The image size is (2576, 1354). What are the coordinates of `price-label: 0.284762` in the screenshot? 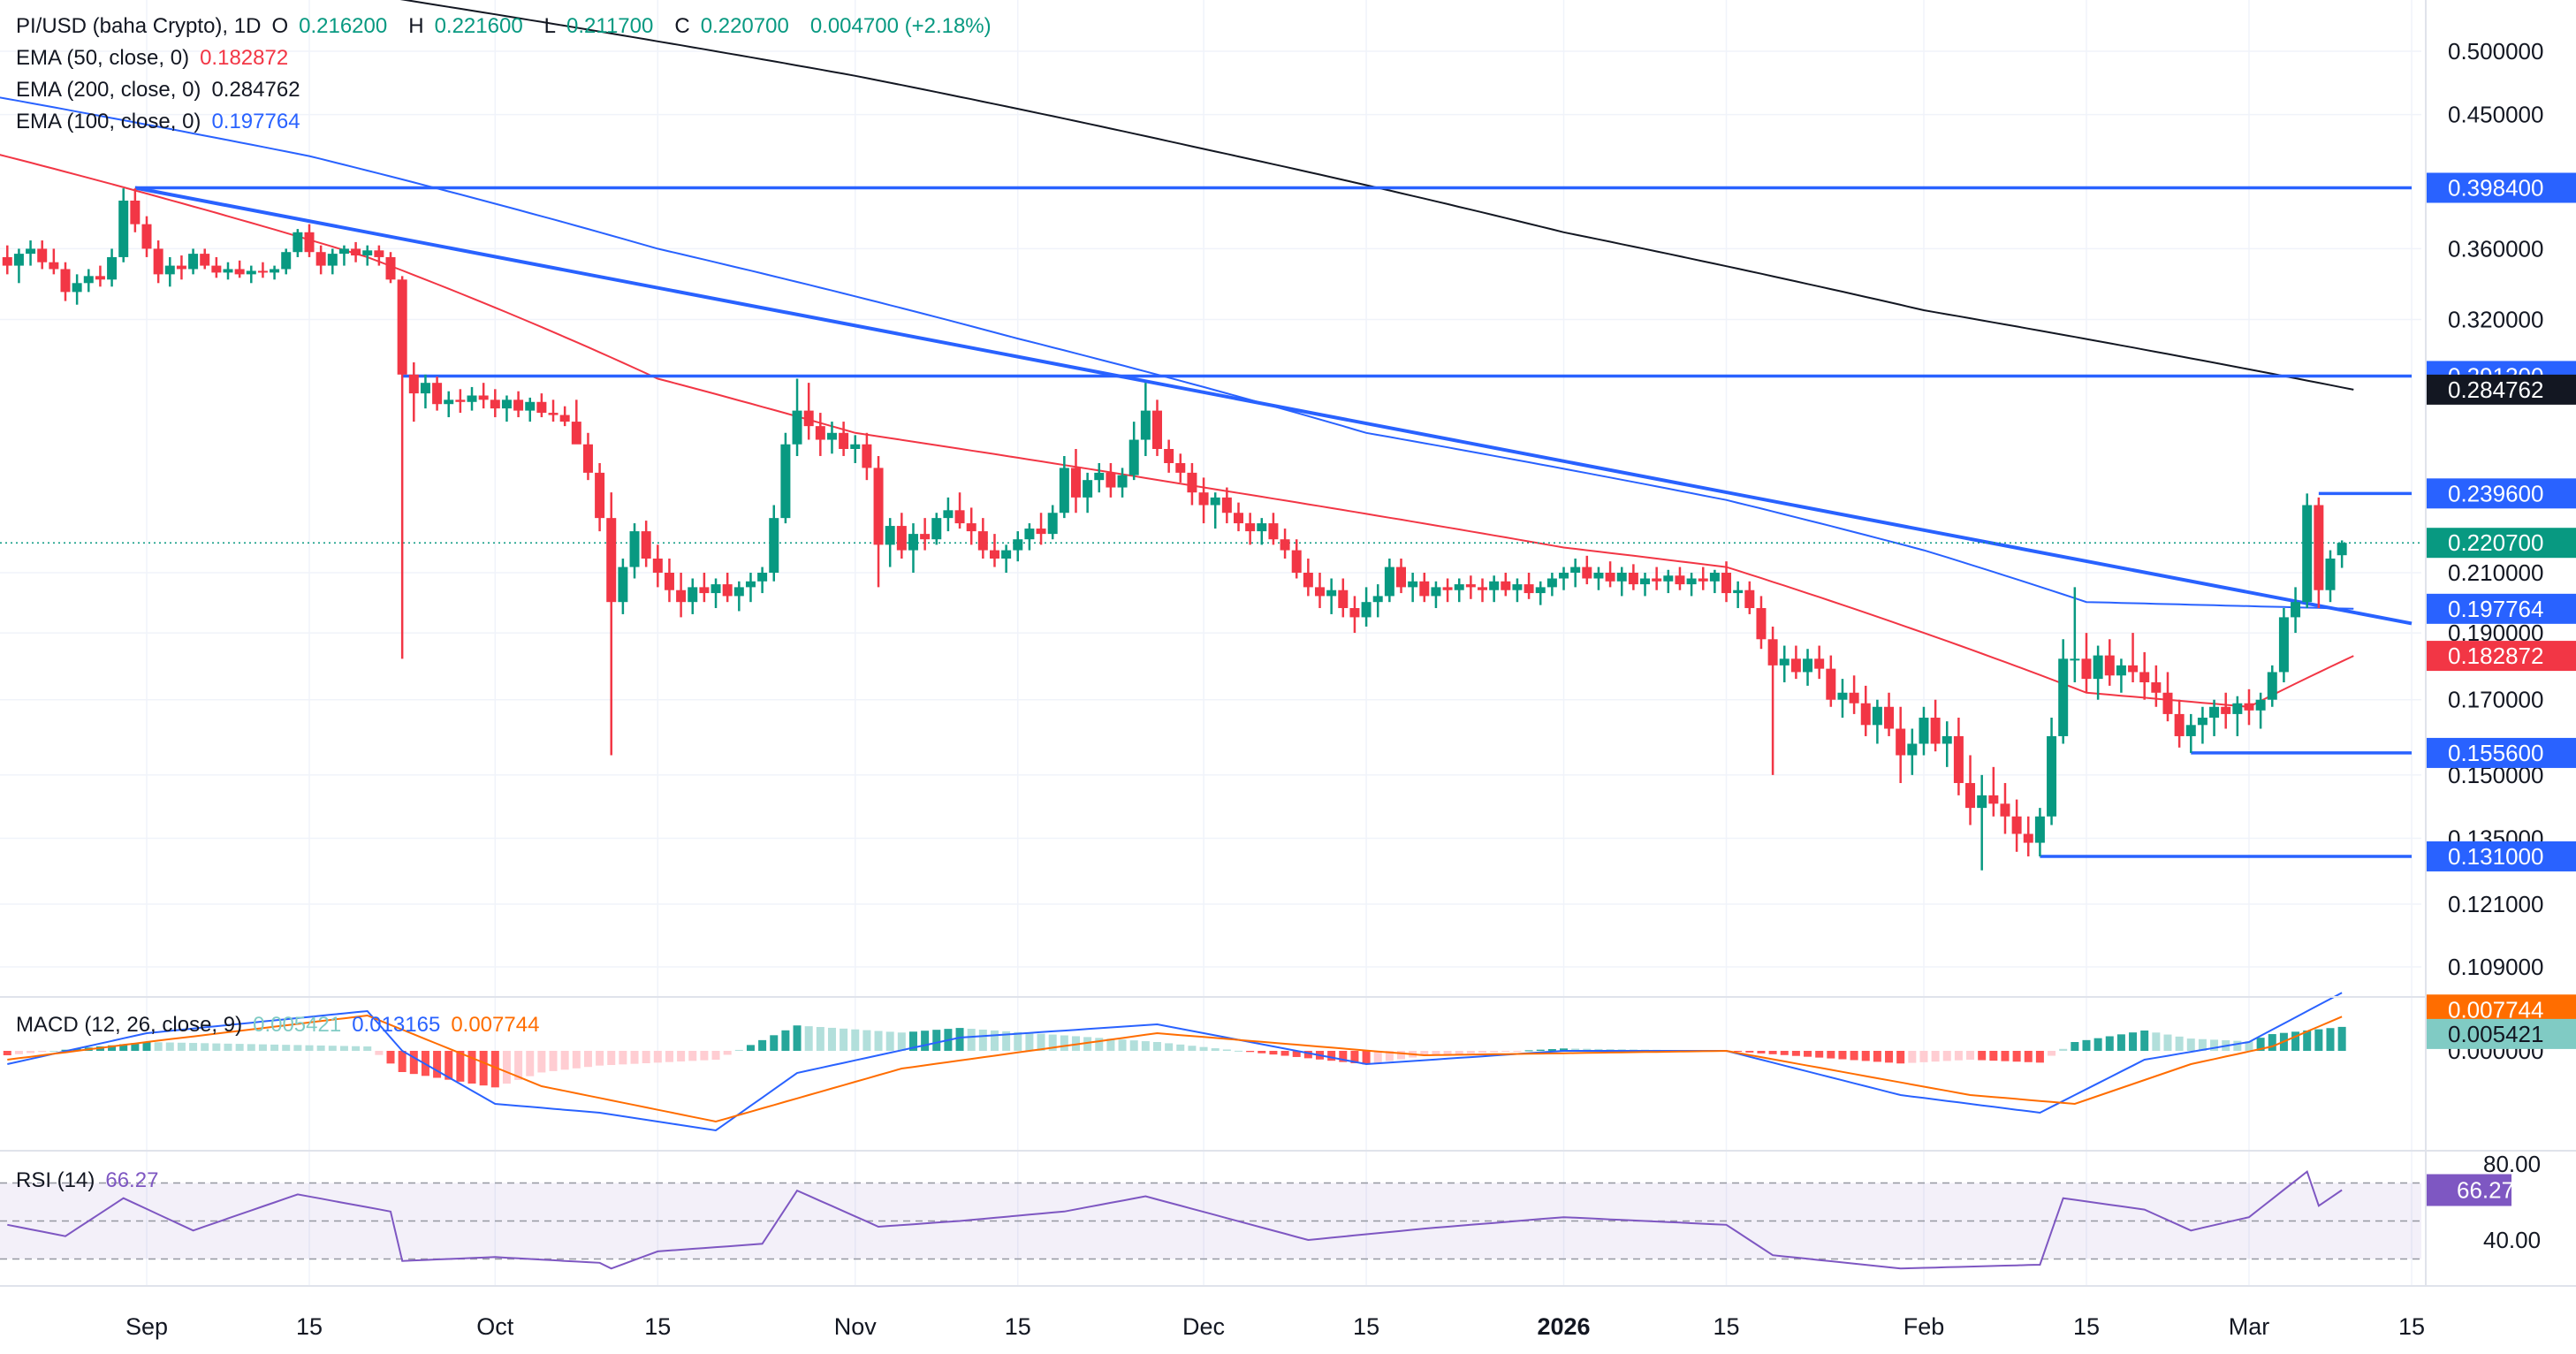 It's located at (2495, 390).